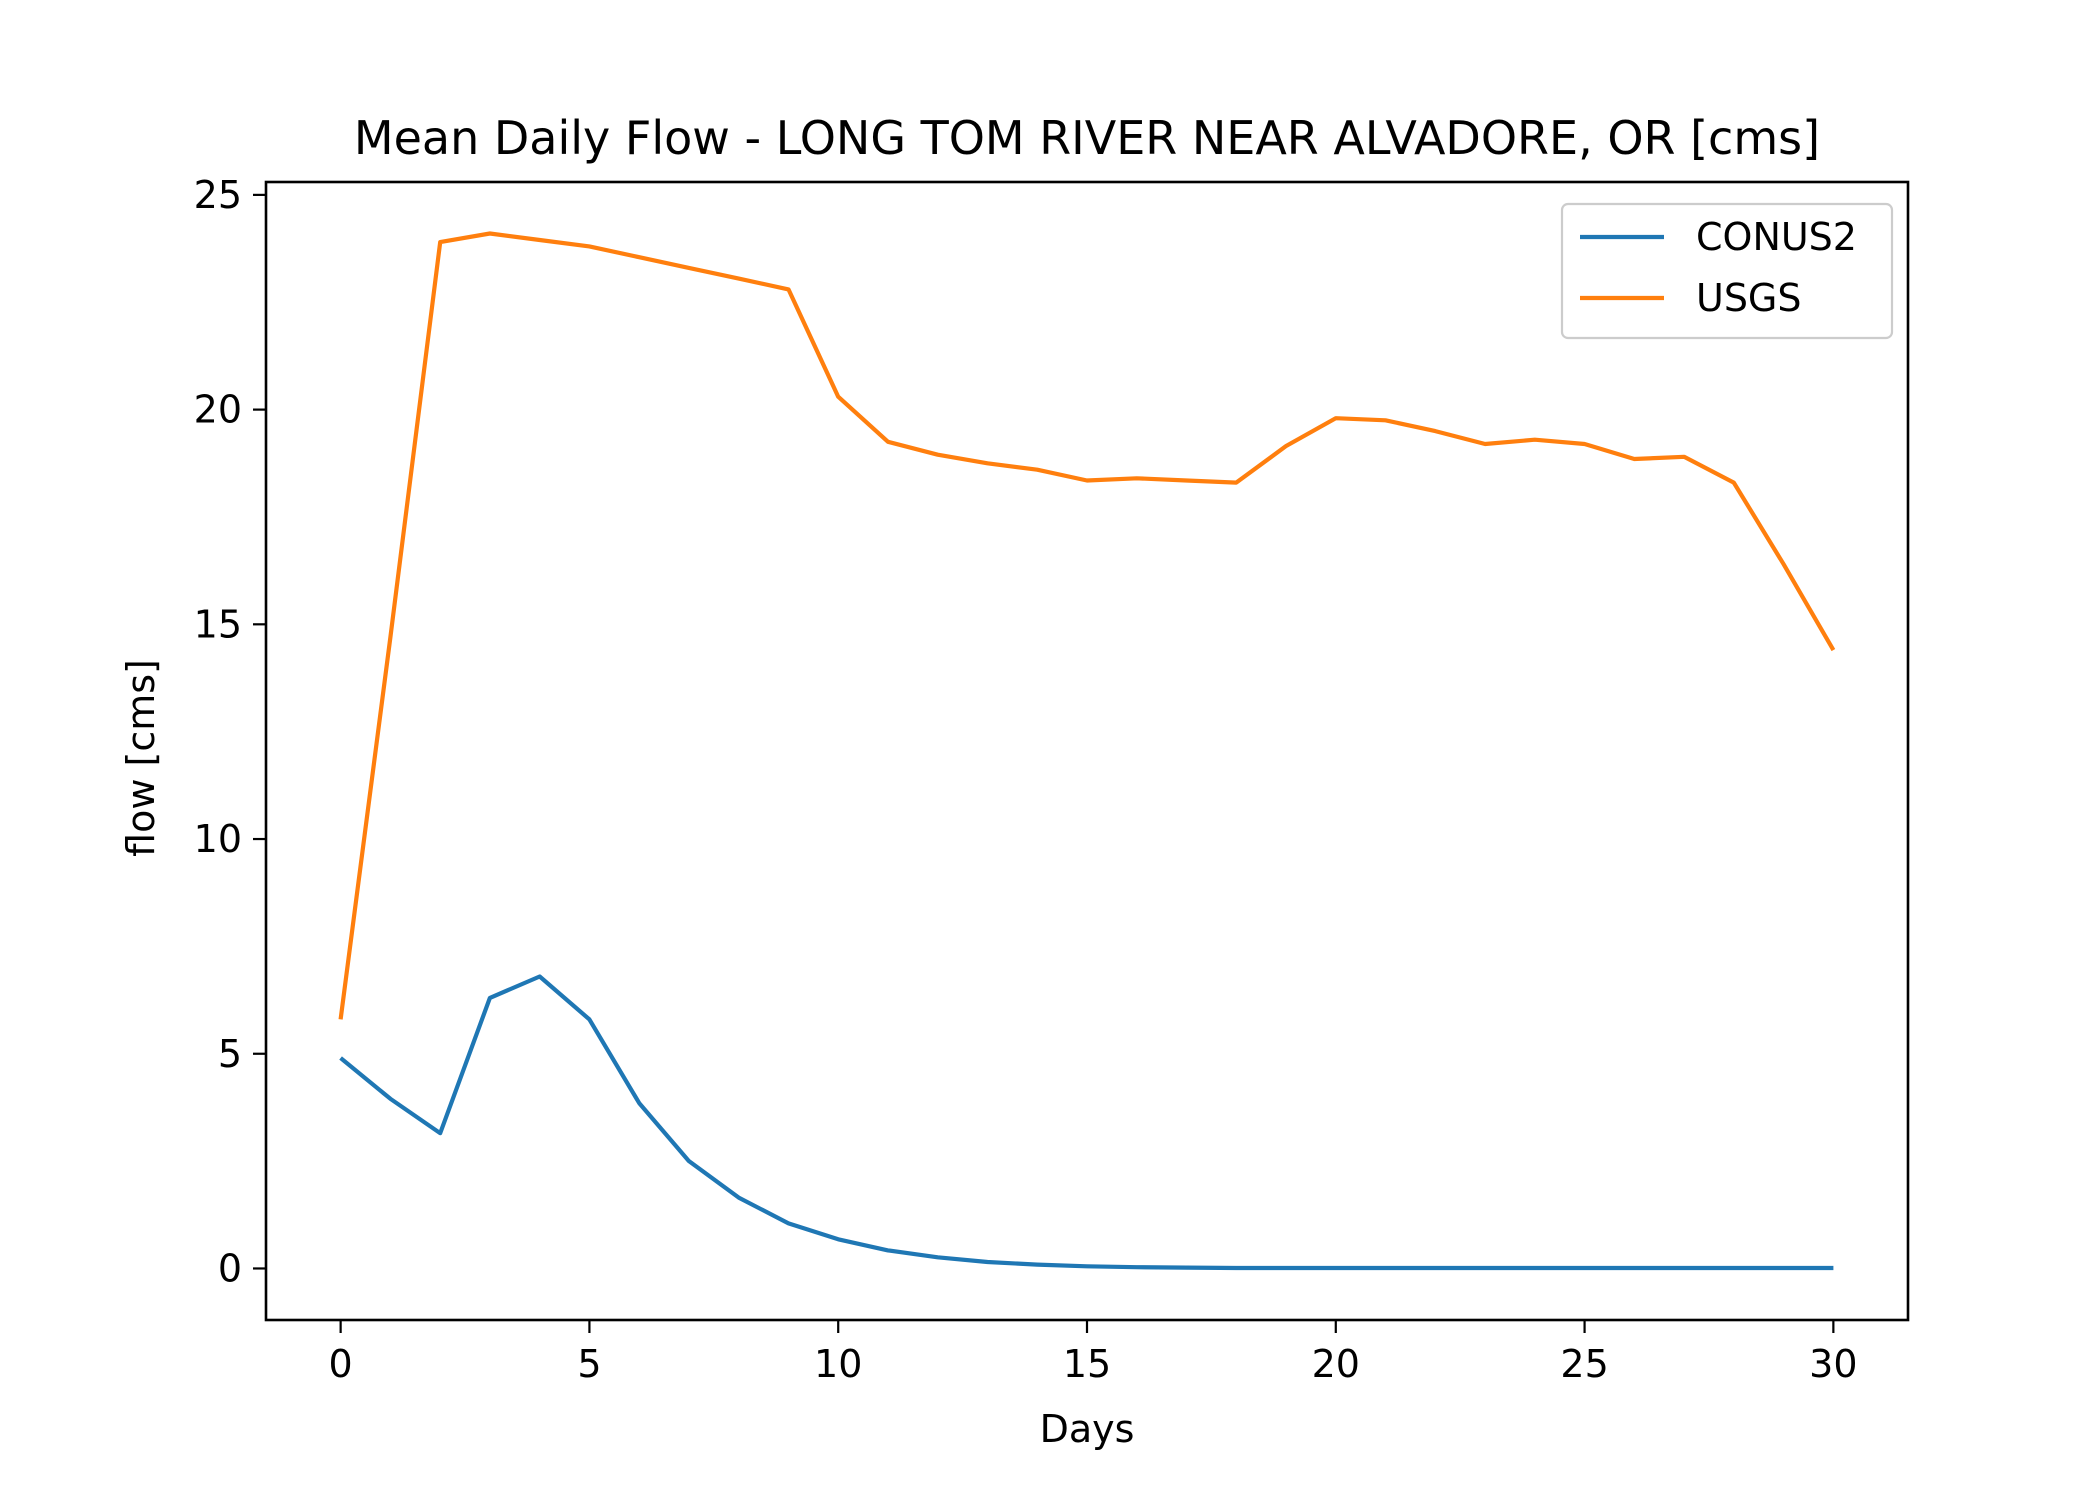 The height and width of the screenshot is (1504, 2100). What do you see at coordinates (1336, 1364) in the screenshot?
I see `x-tick-label: 20` at bounding box center [1336, 1364].